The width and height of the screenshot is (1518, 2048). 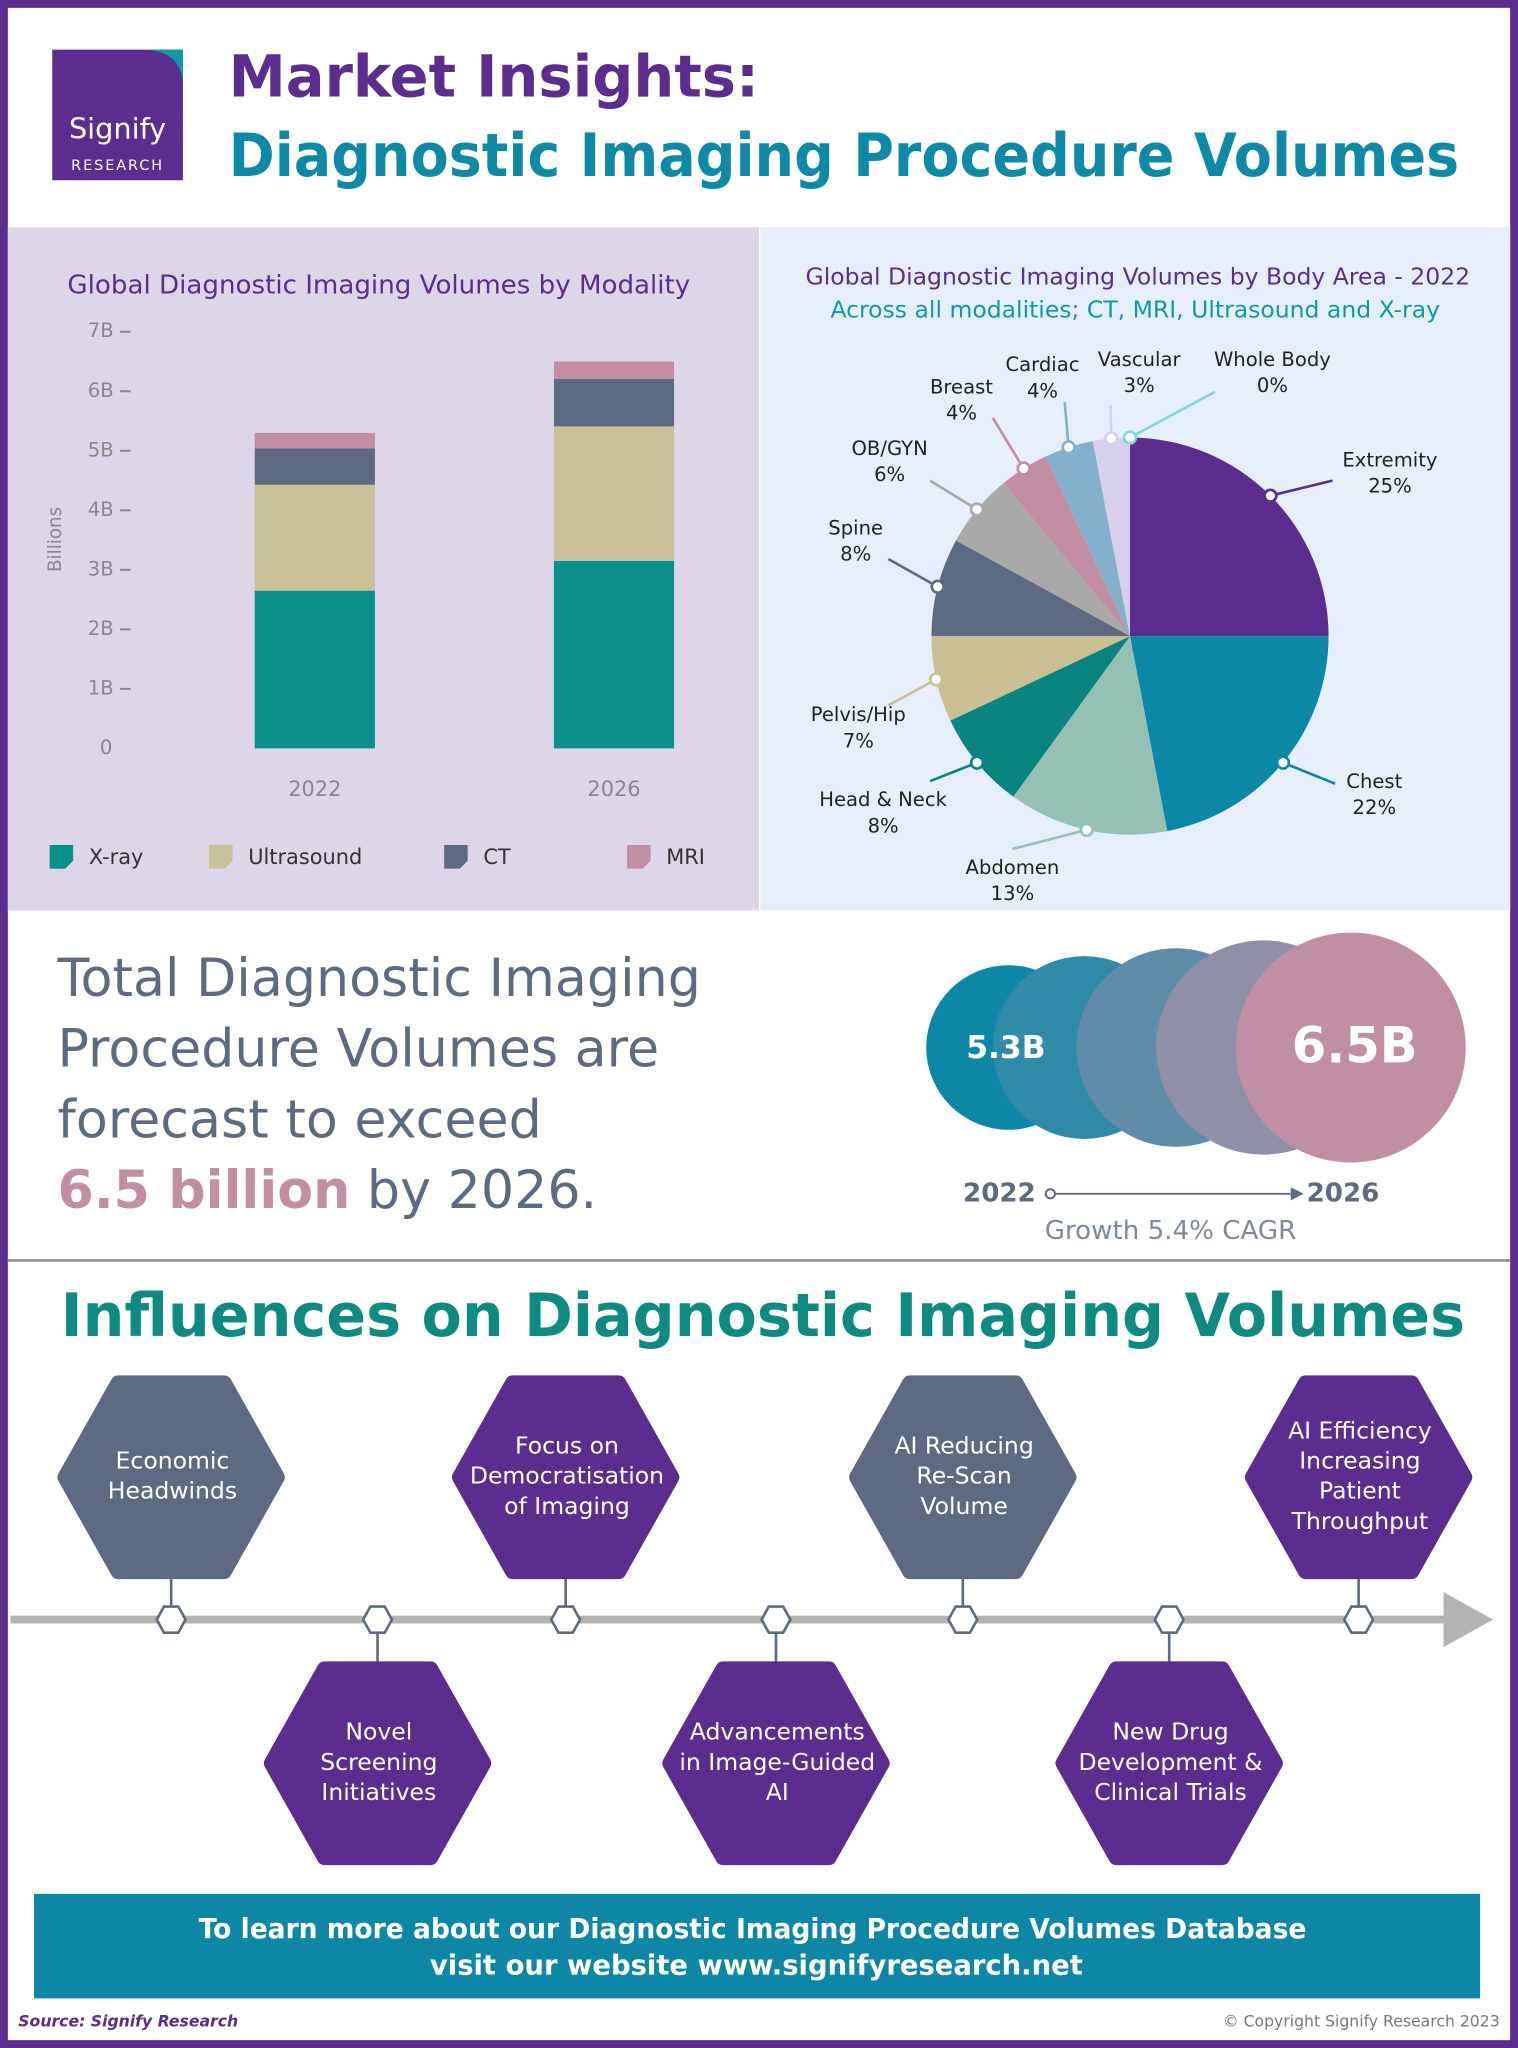 I want to click on influence-label: Initiatives, so click(x=378, y=1792).